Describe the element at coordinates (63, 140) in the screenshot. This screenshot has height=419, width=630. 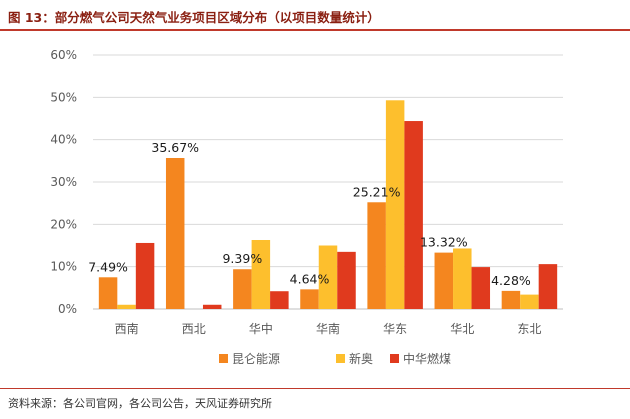
I see `y-tick-label: 40%` at that location.